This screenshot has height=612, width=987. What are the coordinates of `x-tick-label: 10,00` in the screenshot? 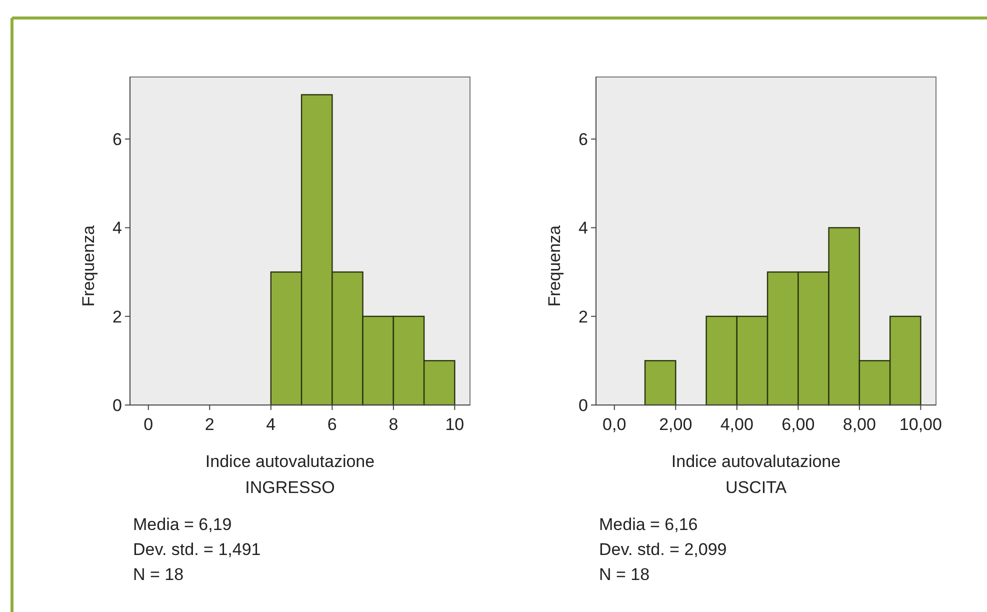 It's located at (920, 424).